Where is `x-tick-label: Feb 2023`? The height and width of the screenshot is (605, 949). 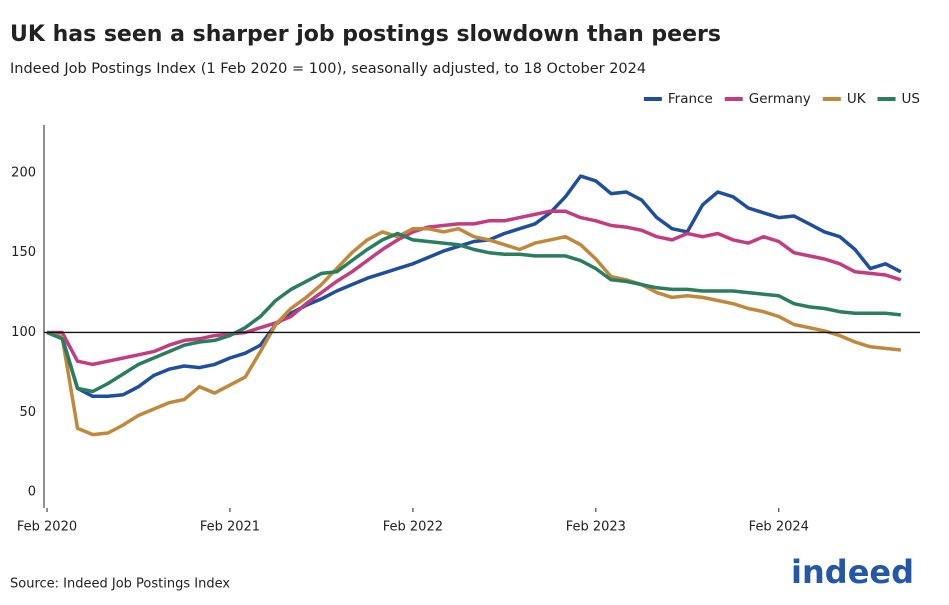 x-tick-label: Feb 2023 is located at coordinates (596, 527).